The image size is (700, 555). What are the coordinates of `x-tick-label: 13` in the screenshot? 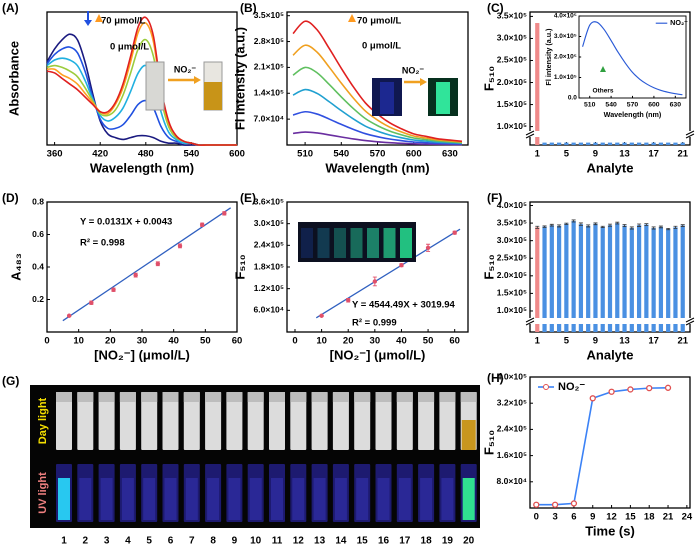 It's located at (624, 341).